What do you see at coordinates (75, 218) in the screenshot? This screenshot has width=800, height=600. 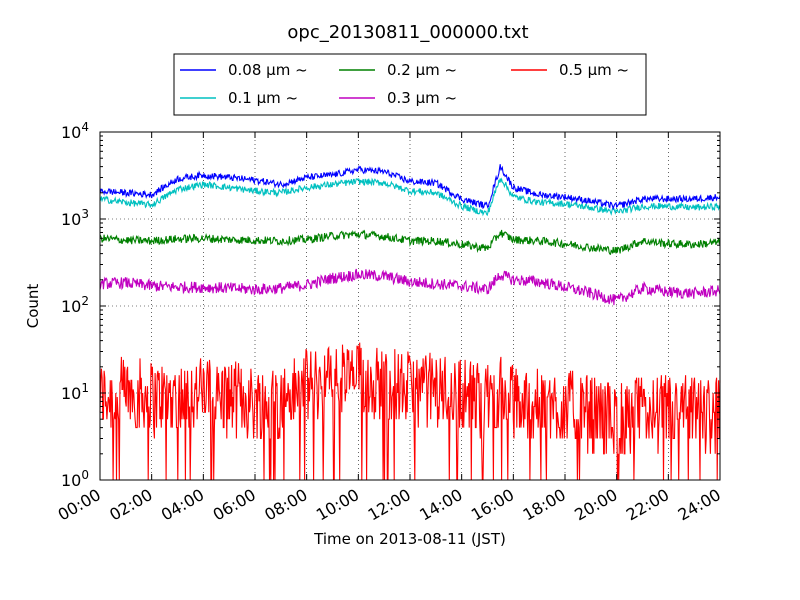 I see `y-tick-label: 10³` at bounding box center [75, 218].